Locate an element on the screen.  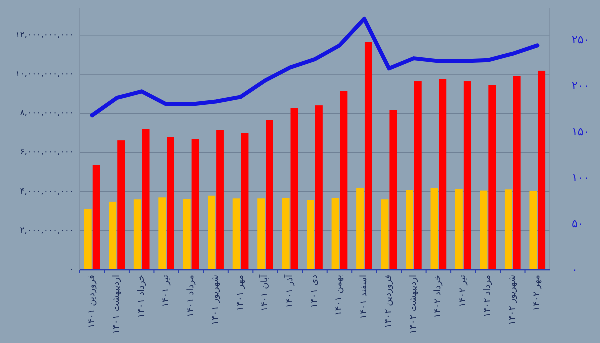
xtick: شهریور ۱۴۰۲ is located at coordinates (513, 300).